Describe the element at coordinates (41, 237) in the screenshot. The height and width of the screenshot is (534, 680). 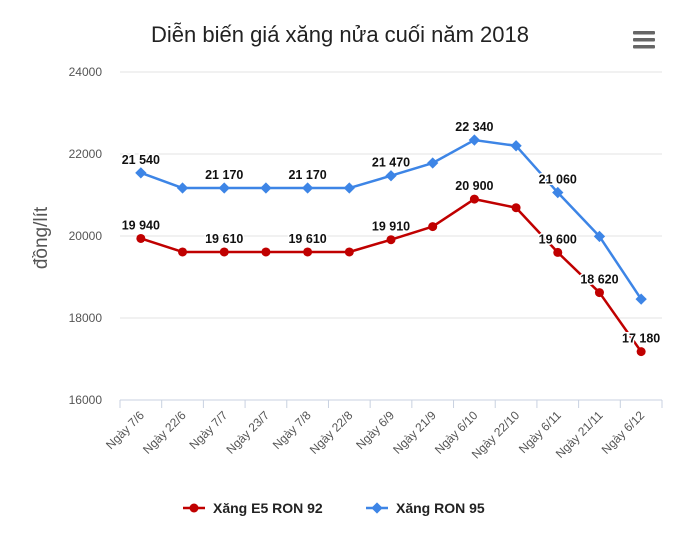
I see `y-axis-label: đồng/lít` at that location.